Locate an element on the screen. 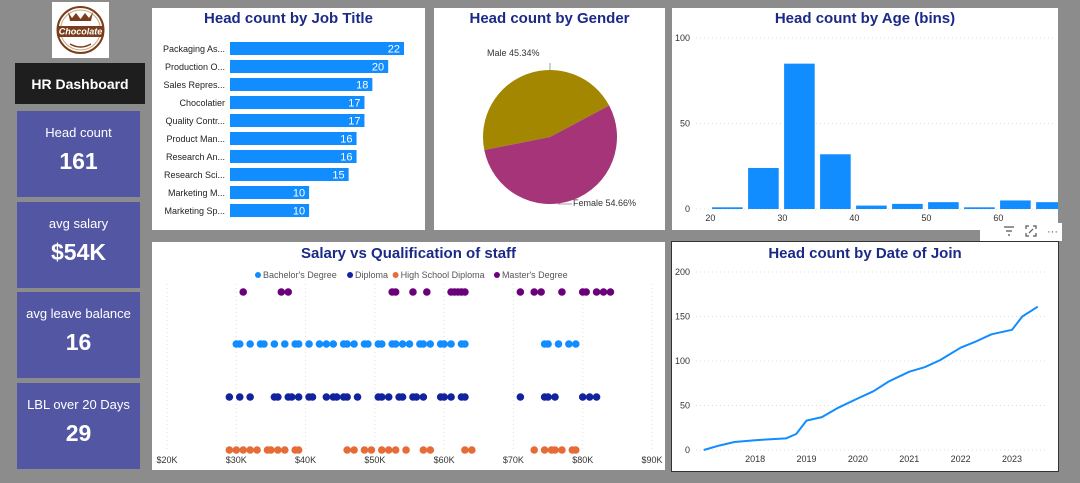  more-options-icon: ··· is located at coordinates (1052, 232).